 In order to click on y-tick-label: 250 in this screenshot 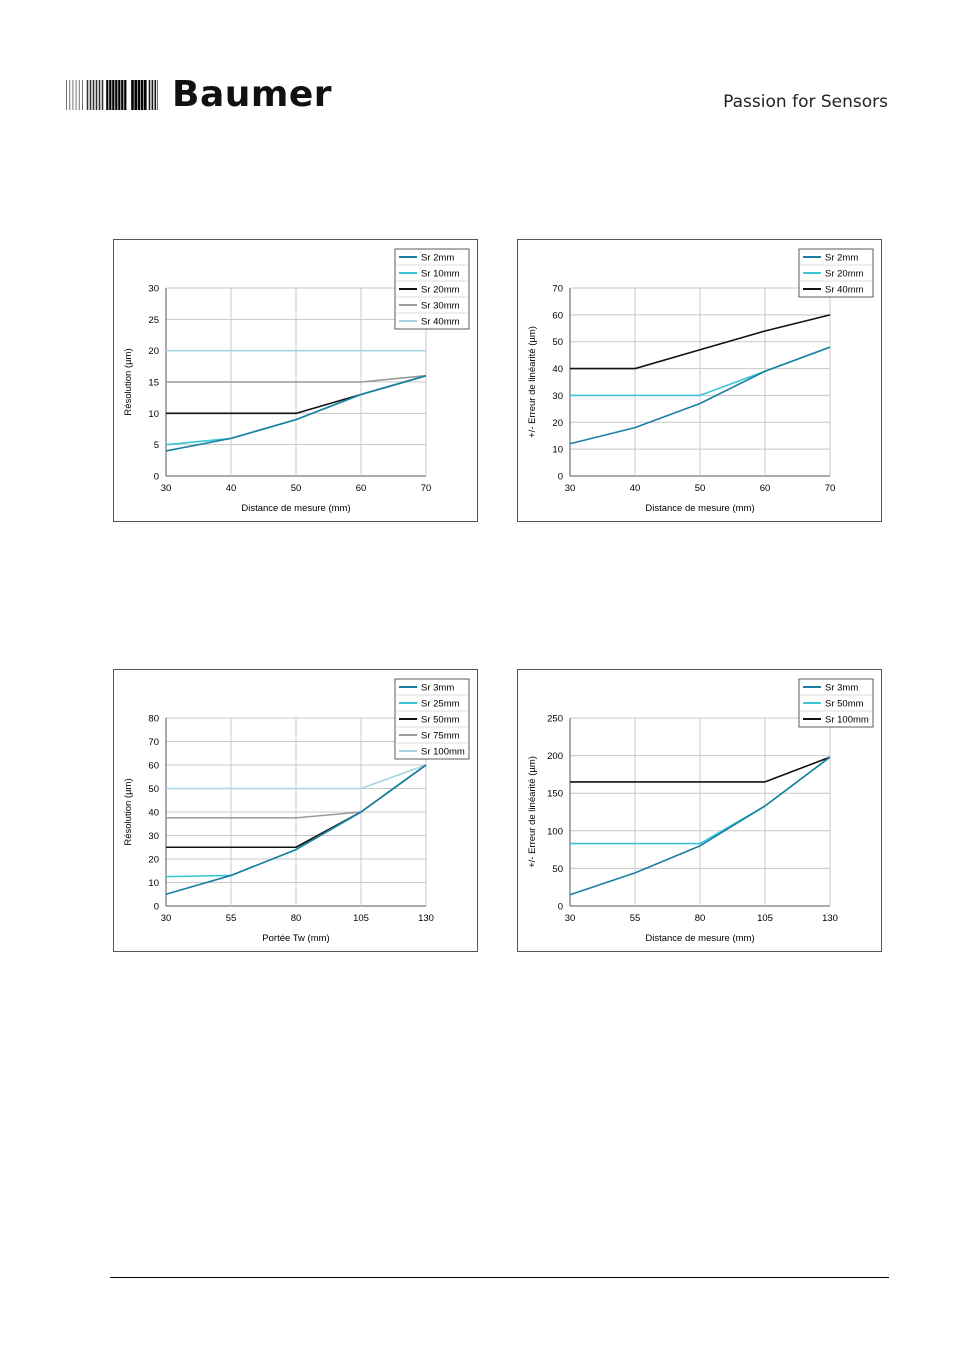, I will do `click(555, 719)`.